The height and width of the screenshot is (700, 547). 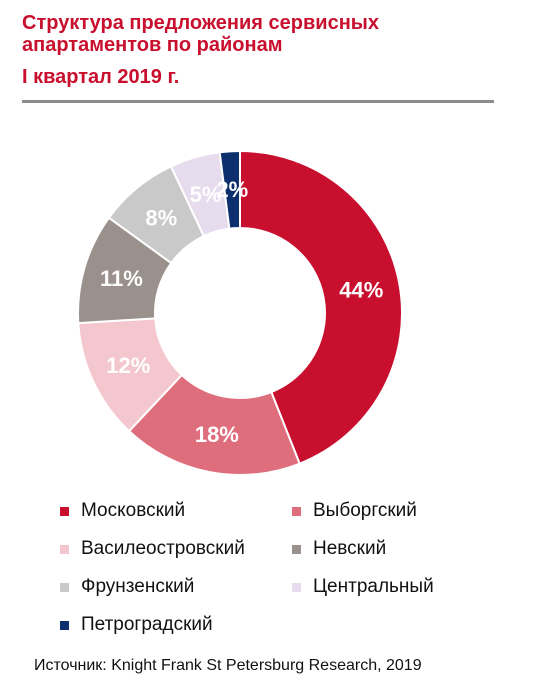 I want to click on legend-item-nevsky: Невский, so click(x=339, y=549).